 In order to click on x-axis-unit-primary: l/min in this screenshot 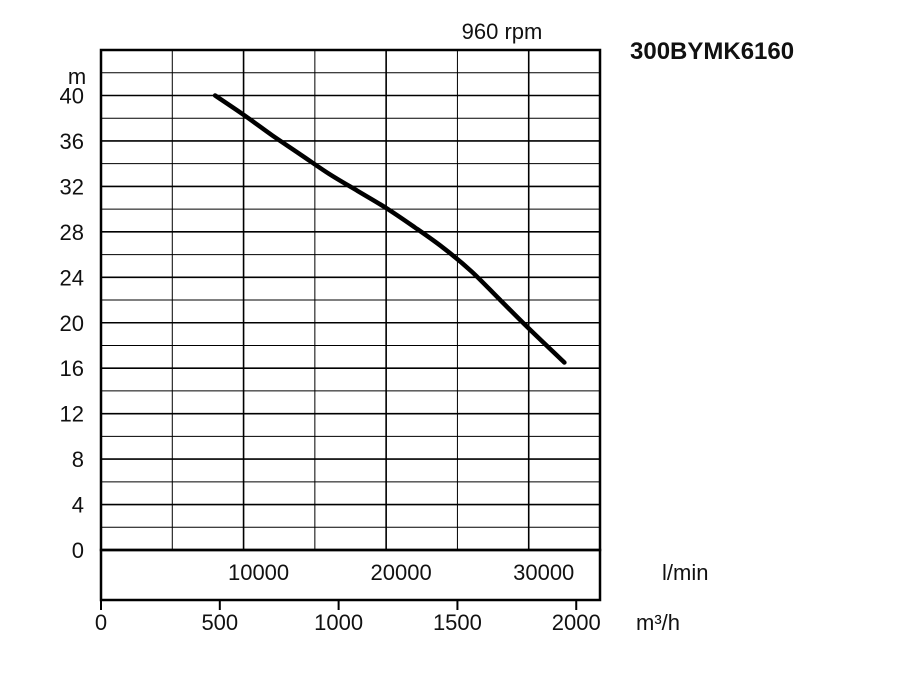, I will do `click(685, 572)`.